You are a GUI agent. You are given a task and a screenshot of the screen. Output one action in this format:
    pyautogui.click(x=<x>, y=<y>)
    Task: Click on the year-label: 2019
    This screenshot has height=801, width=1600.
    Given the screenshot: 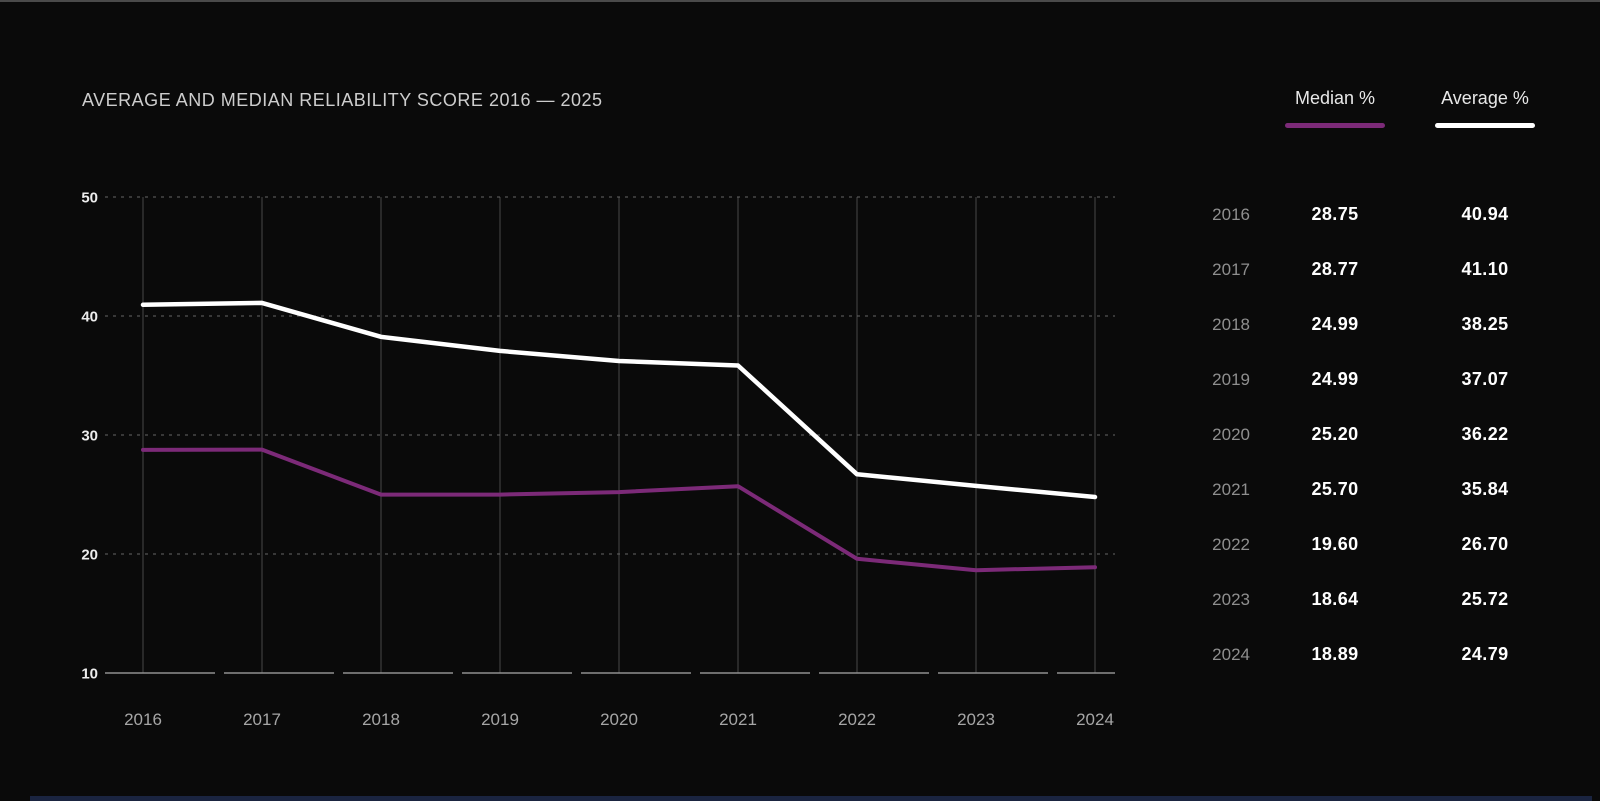 What is the action you would take?
    pyautogui.click(x=1231, y=379)
    